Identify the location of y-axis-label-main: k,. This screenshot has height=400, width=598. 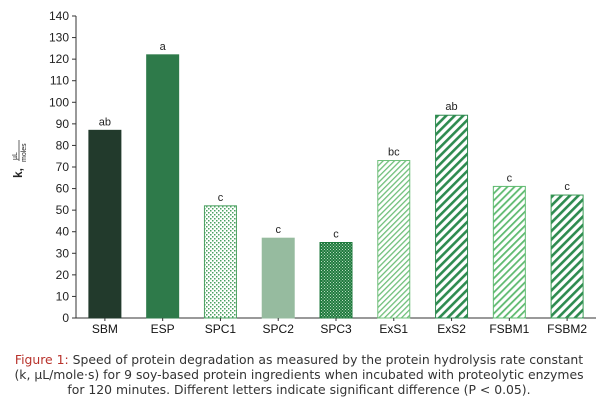
(18, 173).